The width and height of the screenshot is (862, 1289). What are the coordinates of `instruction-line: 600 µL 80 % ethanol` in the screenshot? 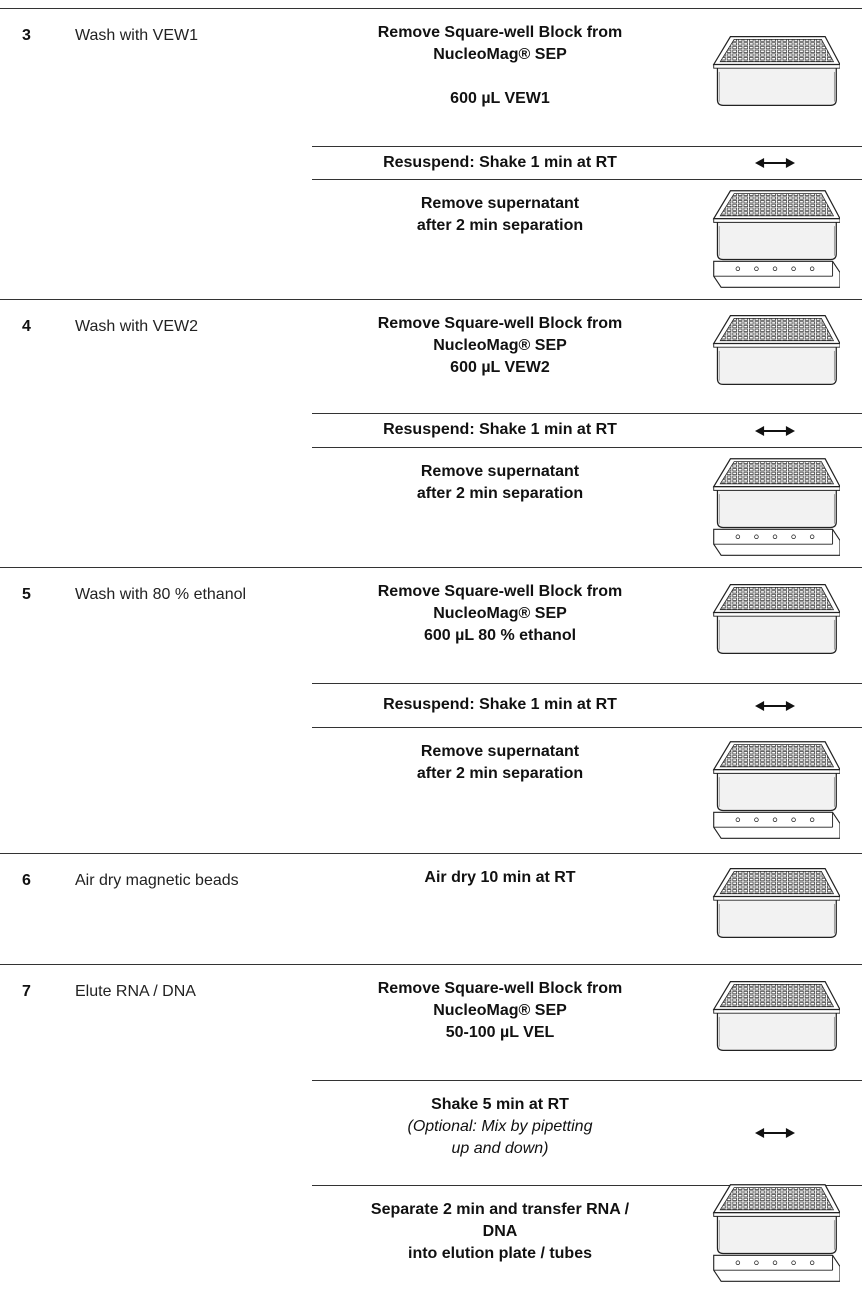 It's located at (500, 635).